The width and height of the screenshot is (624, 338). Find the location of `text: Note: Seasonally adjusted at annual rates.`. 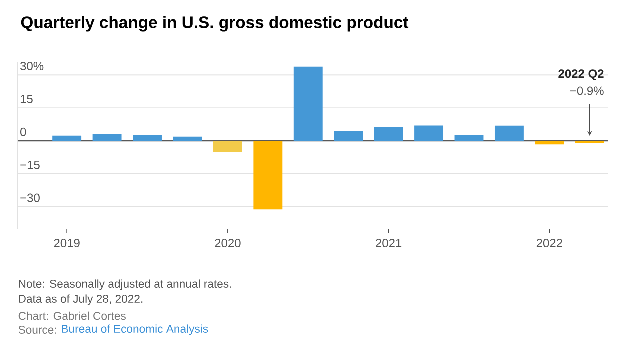

text: Note: Seasonally adjusted at annual rates. is located at coordinates (125, 285).